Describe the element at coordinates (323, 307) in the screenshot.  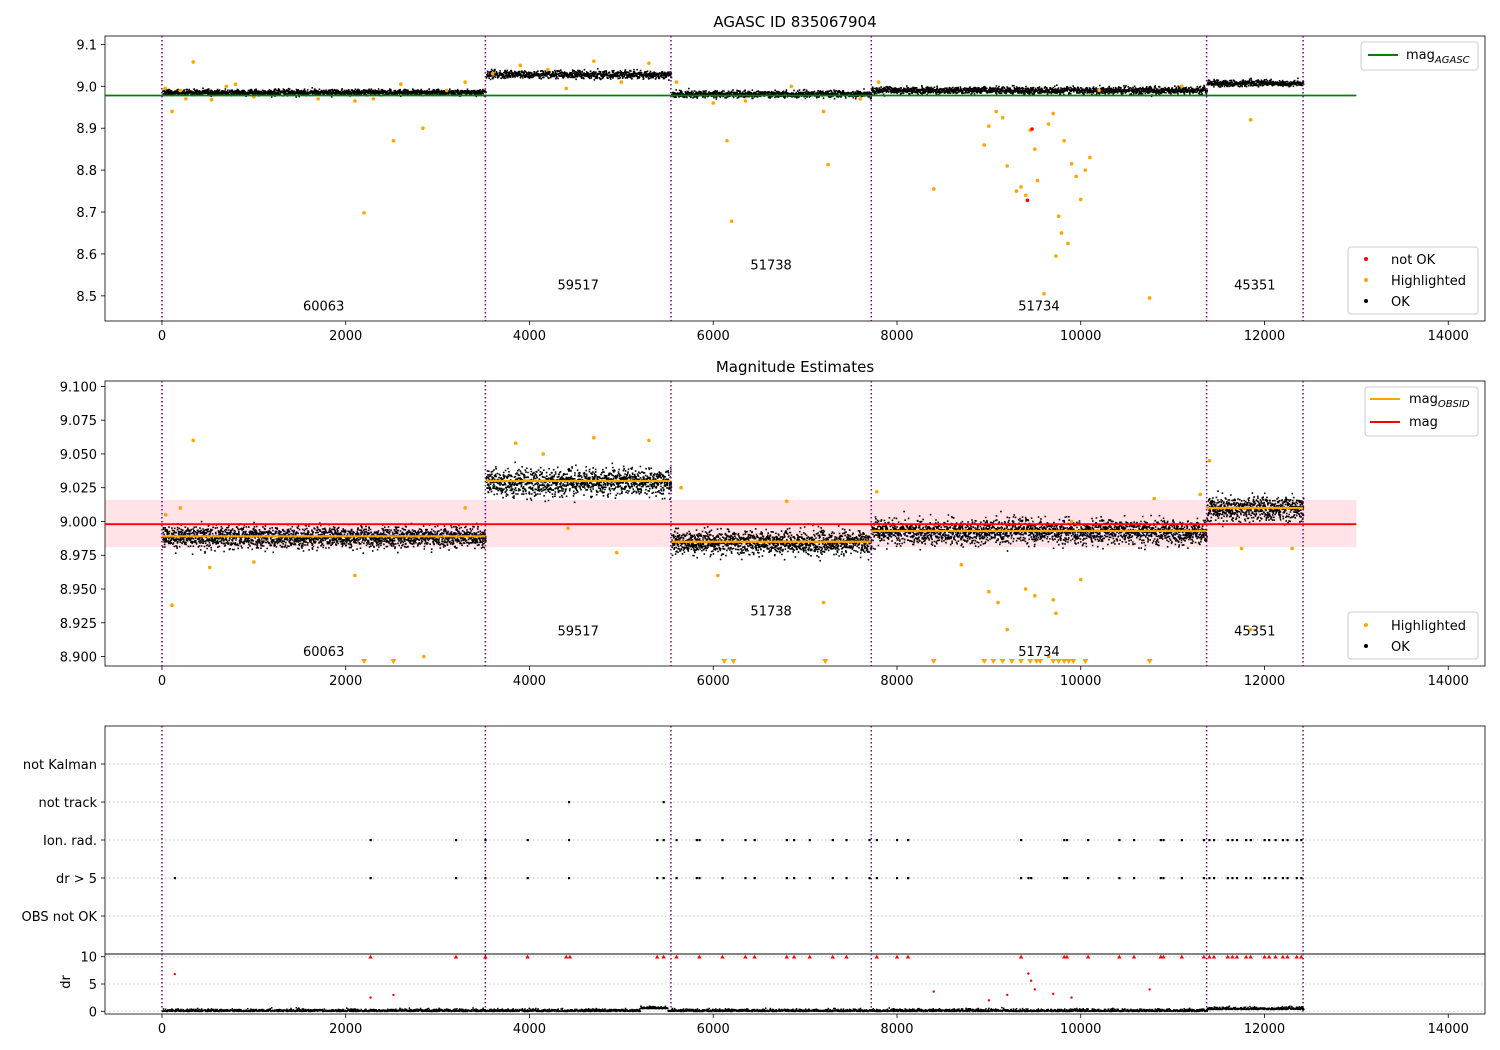
I see `agasc-obsid-label-60063: 60063` at that location.